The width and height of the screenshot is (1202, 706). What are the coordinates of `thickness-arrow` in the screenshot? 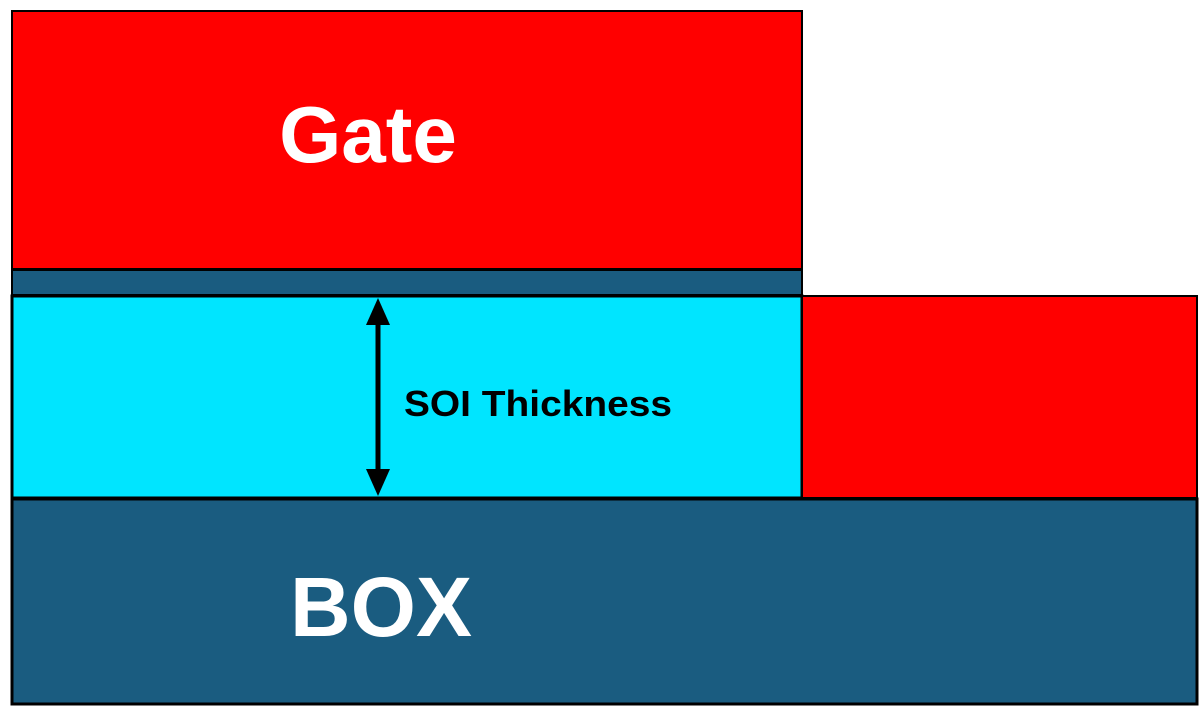 It's located at (378, 397).